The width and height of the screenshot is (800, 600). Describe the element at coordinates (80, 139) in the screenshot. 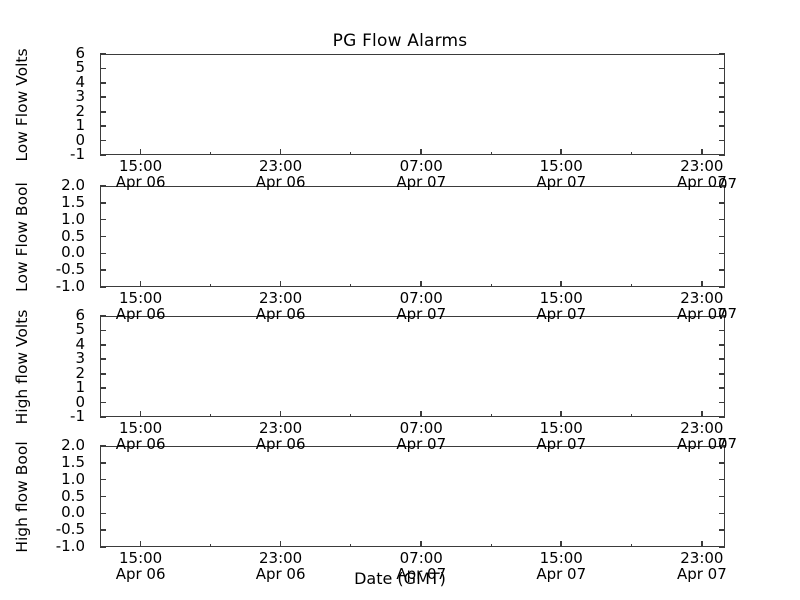

I see `y-tick-label: 0` at that location.